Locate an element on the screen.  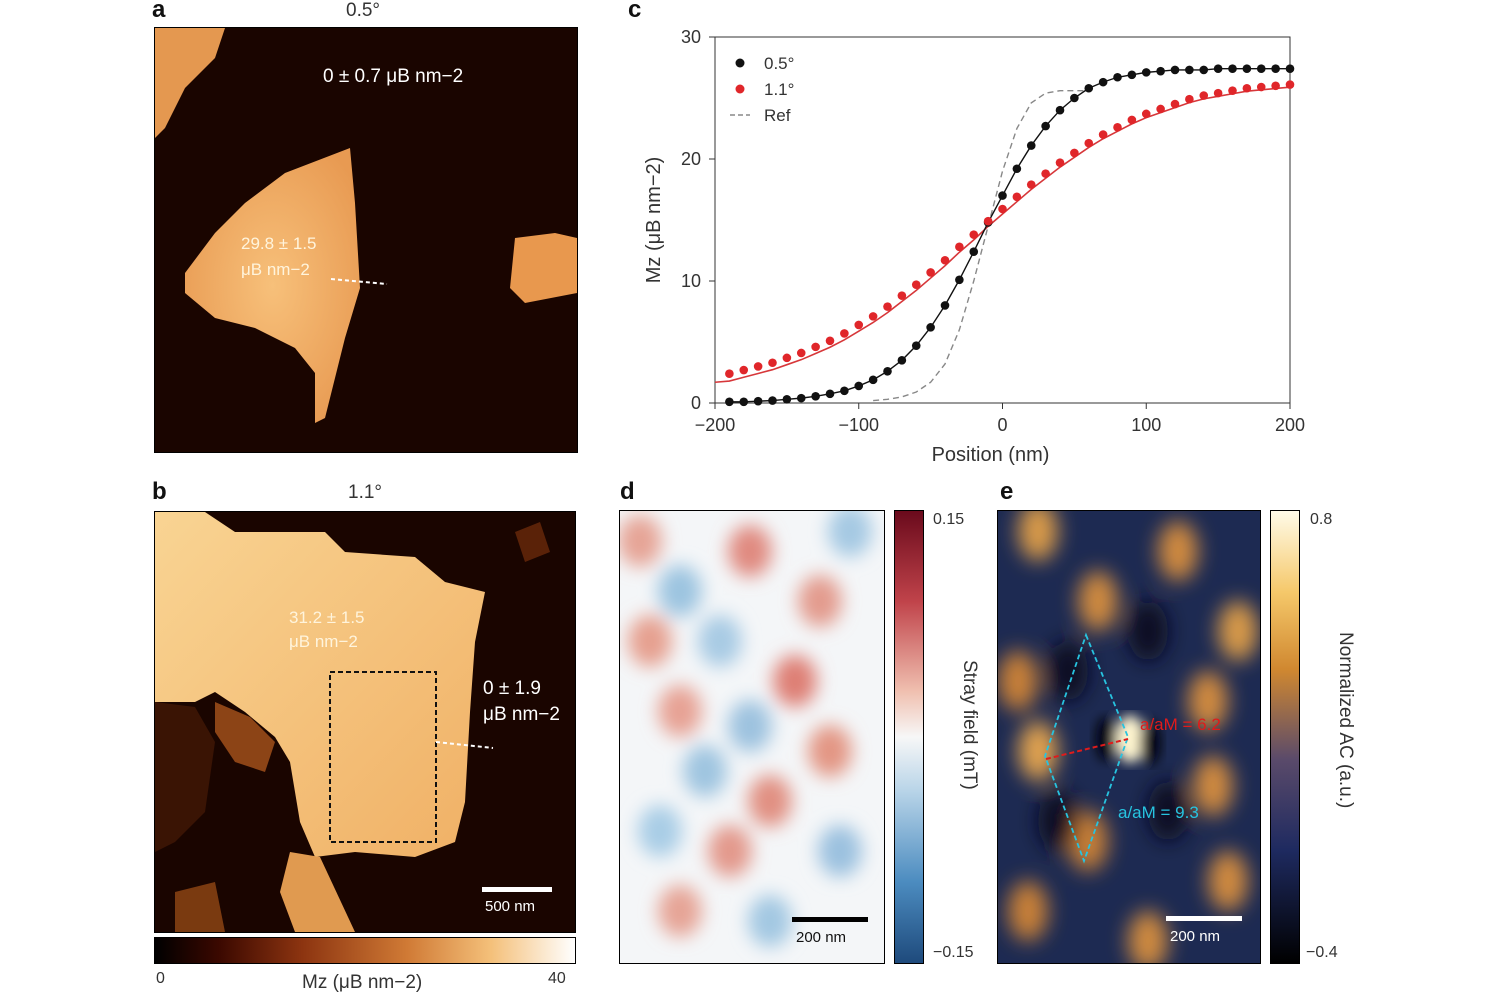
panel-b-outer-annotation-2: μB nm−2 is located at coordinates (521, 714).